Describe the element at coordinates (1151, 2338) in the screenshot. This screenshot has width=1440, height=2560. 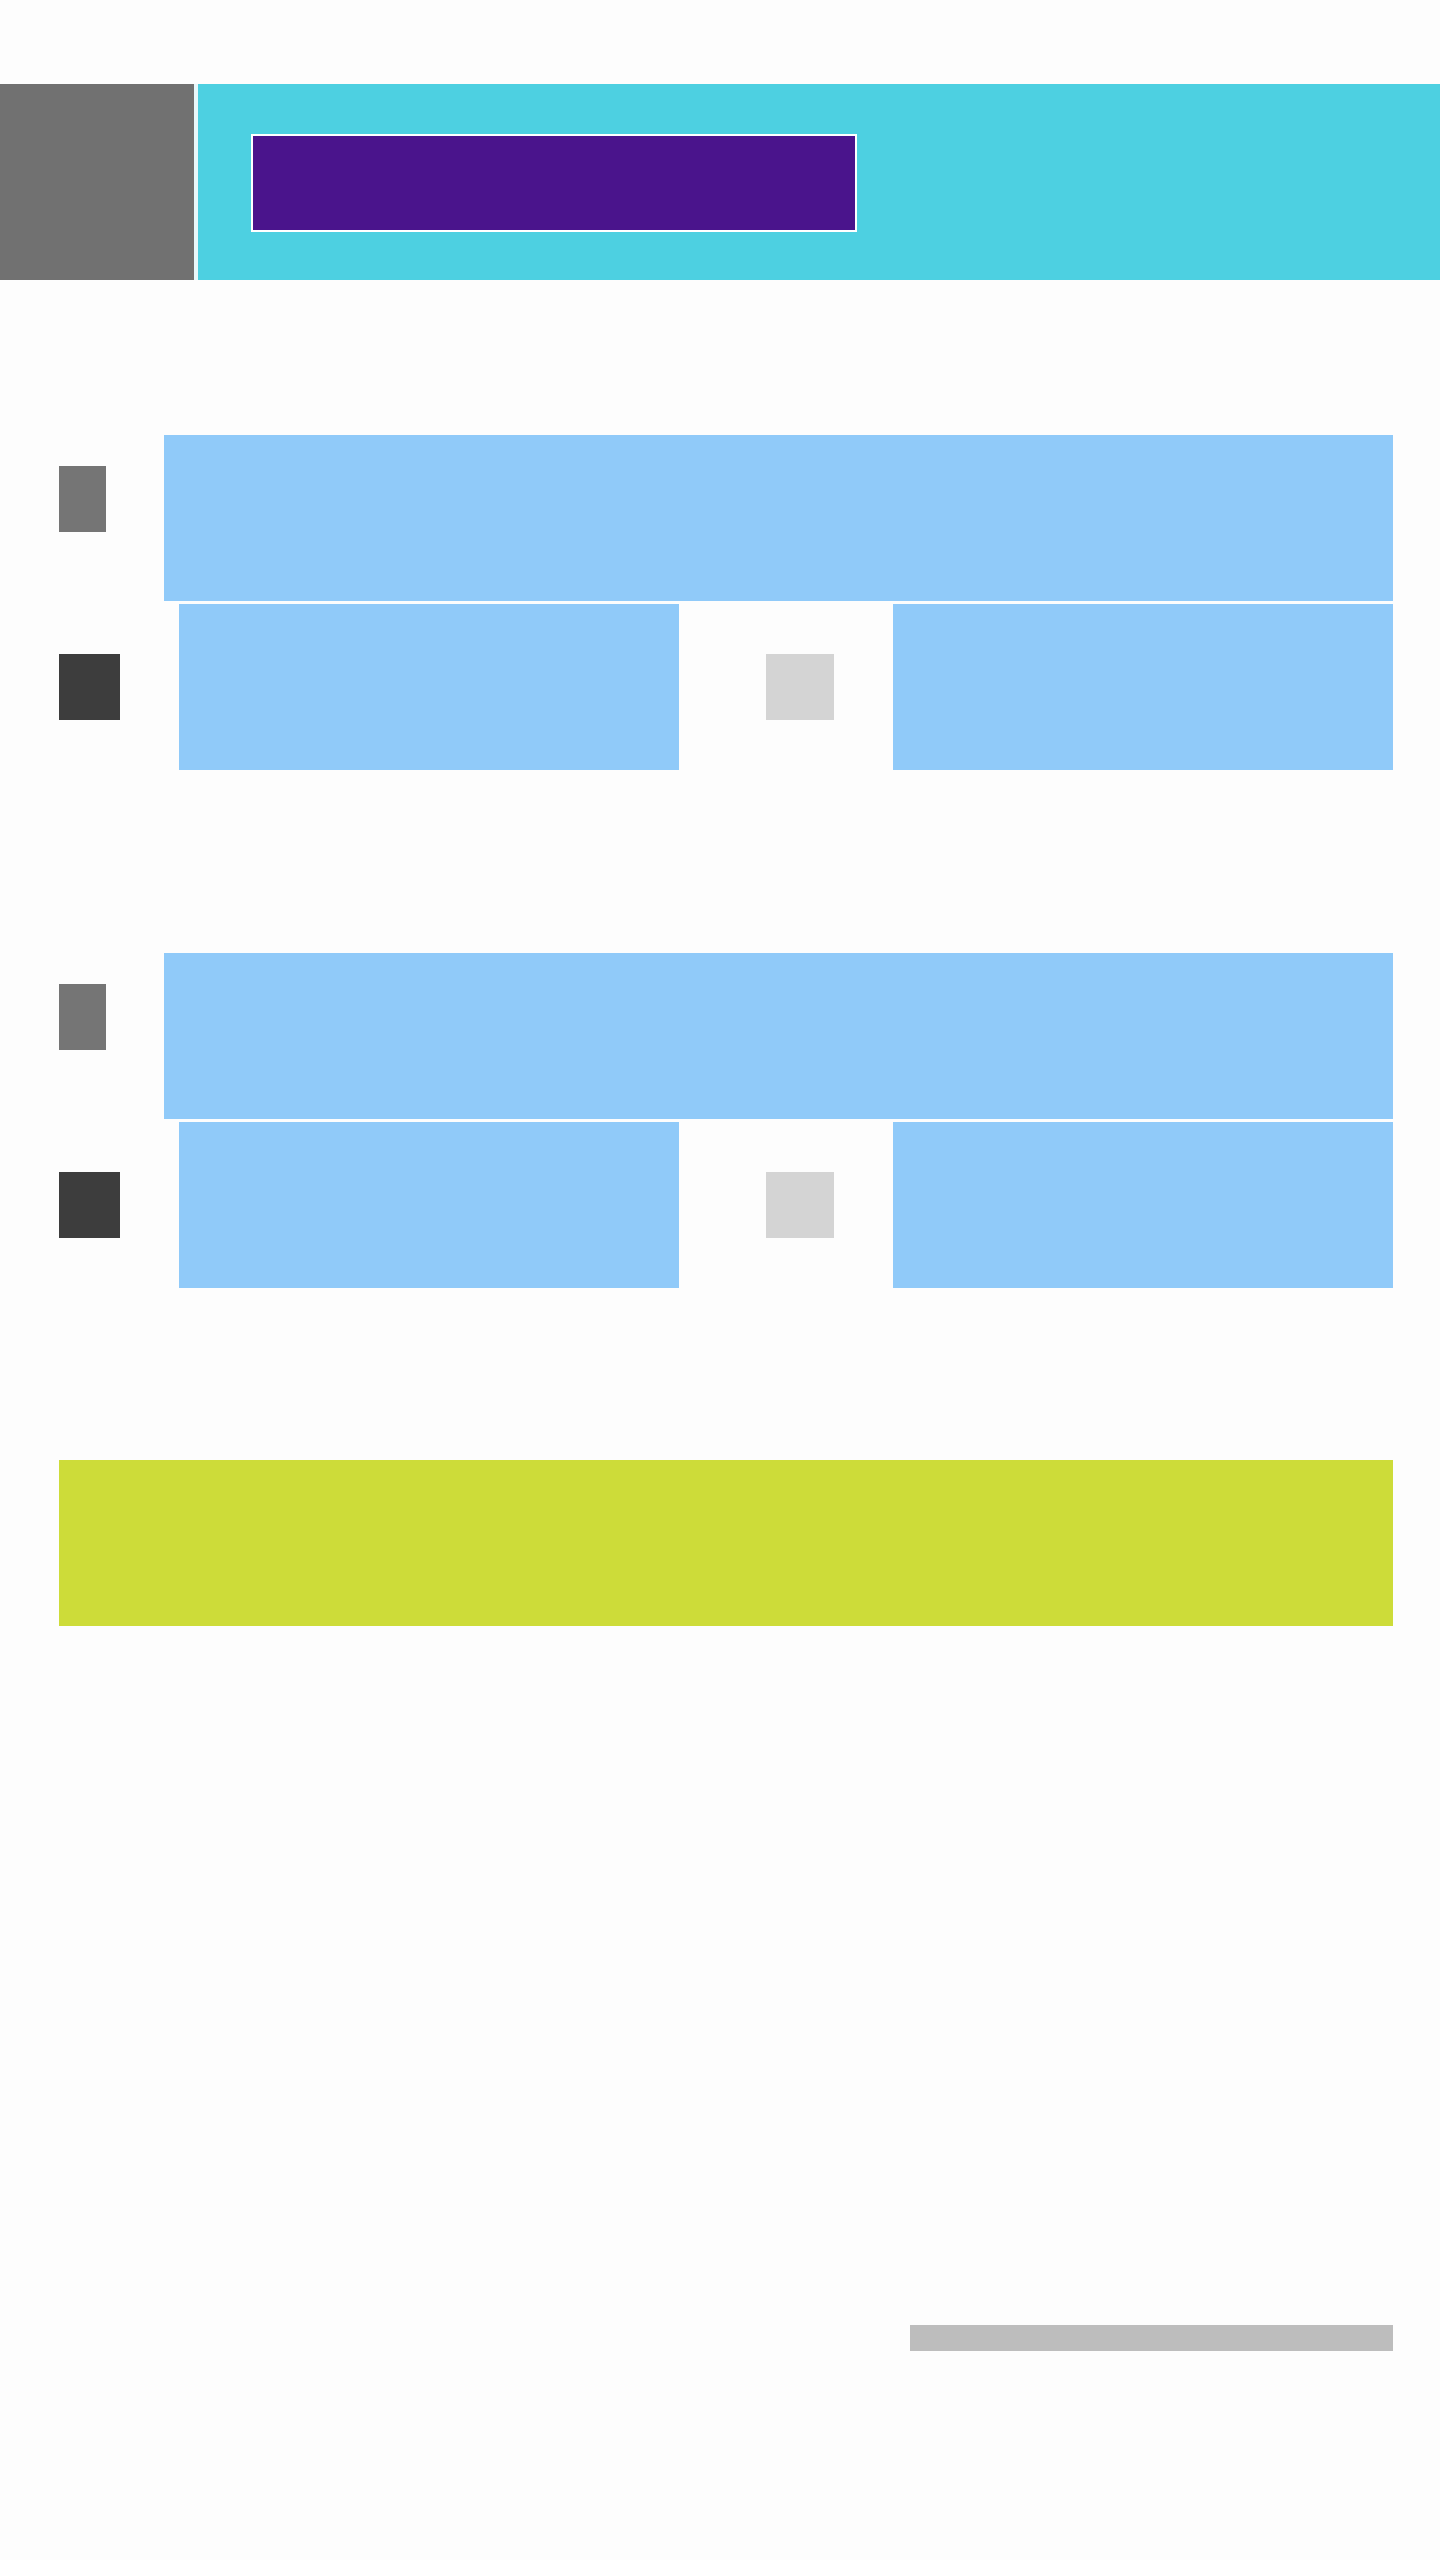
I see `footer-text` at that location.